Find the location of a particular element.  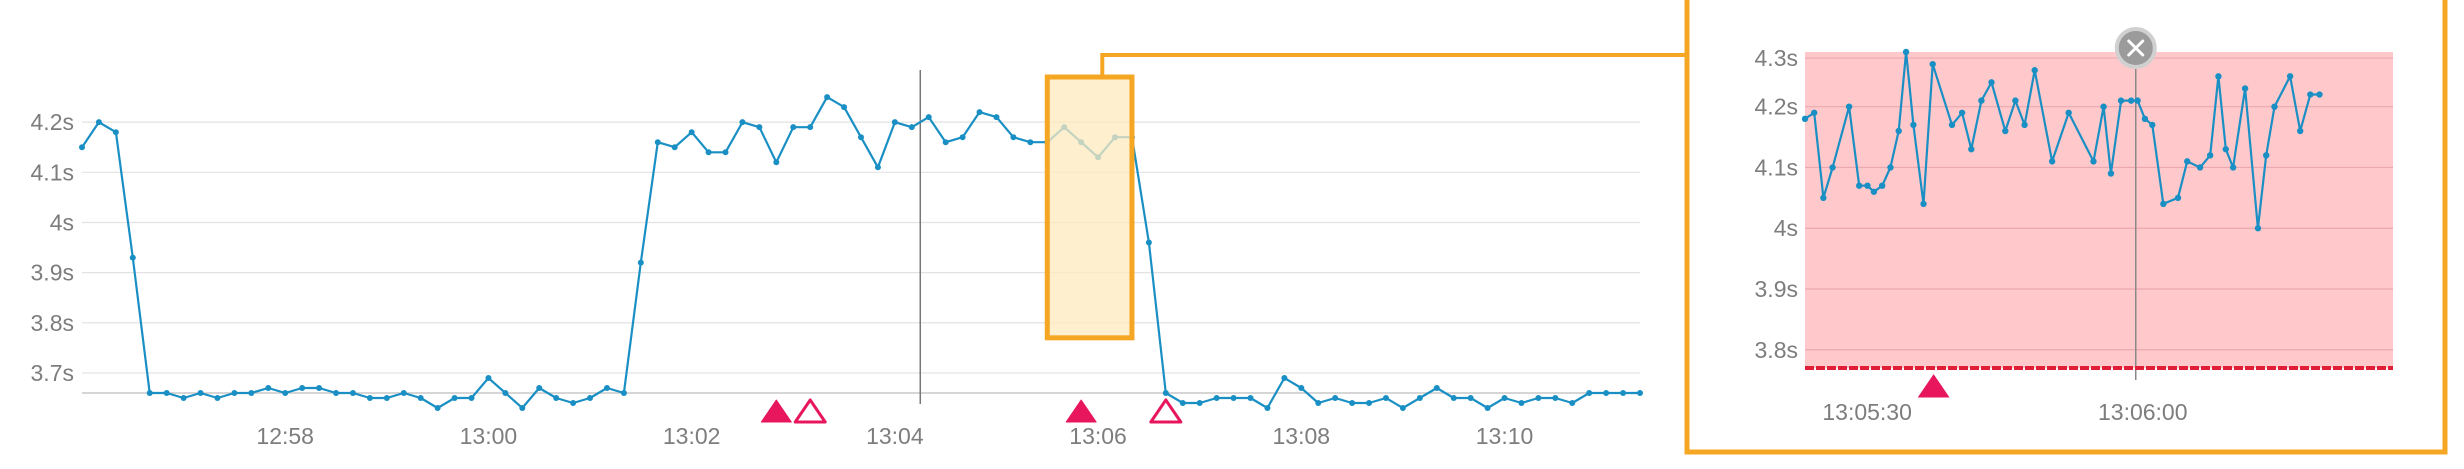

zoom-y-tick-label: 4.3s is located at coordinates (1776, 58).